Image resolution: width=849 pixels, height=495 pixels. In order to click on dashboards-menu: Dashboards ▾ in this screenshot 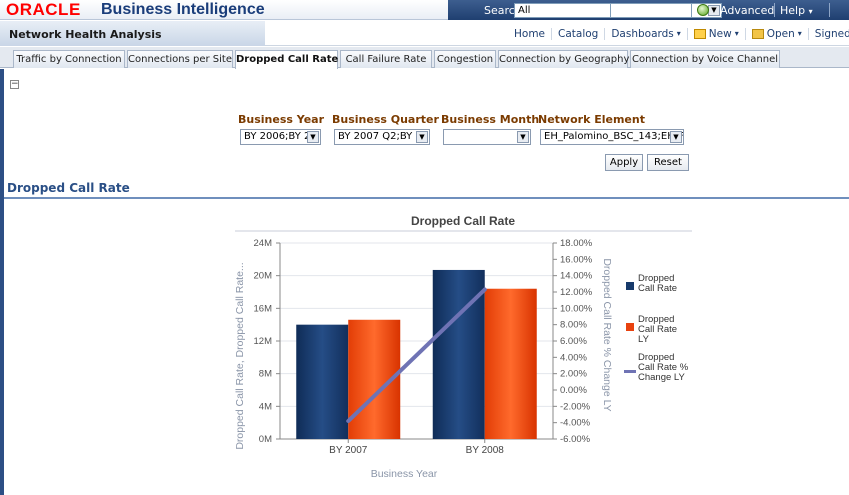, I will do `click(645, 33)`.